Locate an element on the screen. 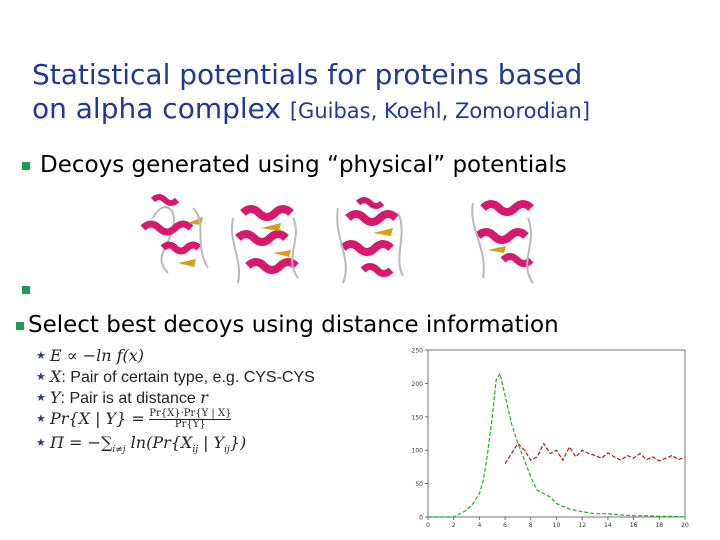 The width and height of the screenshot is (720, 540). formula-y-text: : Pair is at distance is located at coordinates (130, 398).